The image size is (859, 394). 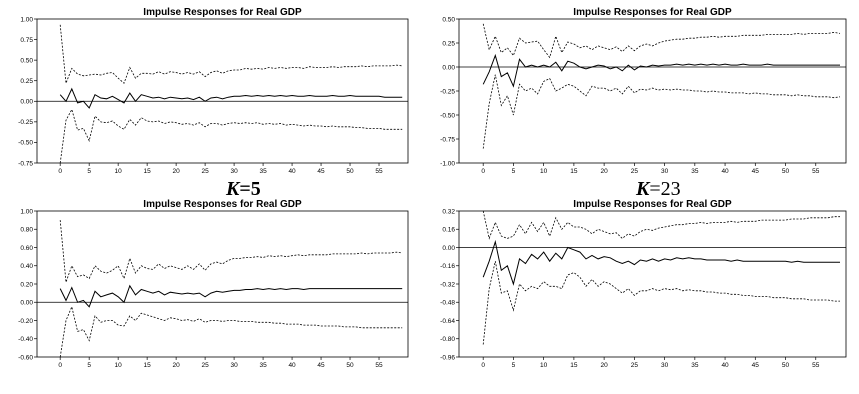 I want to click on y-tick-label: 0.16, so click(x=448, y=230).